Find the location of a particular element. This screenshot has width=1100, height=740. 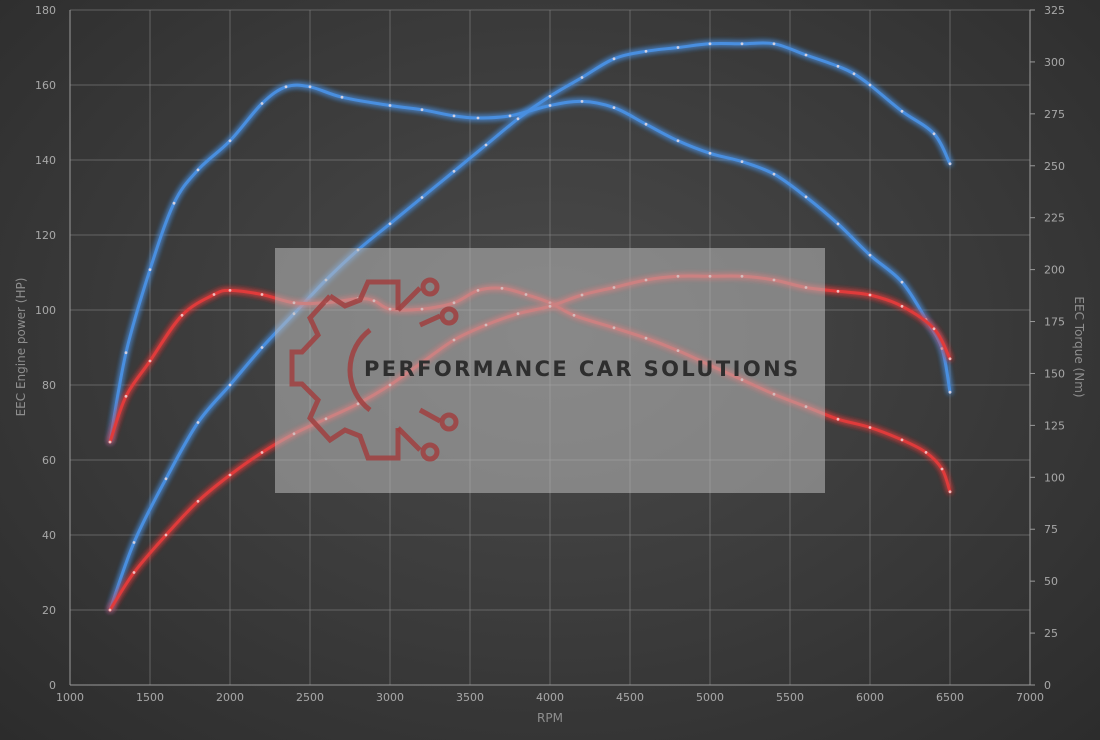

y-right-tick-label: 25 is located at coordinates (1051, 633).